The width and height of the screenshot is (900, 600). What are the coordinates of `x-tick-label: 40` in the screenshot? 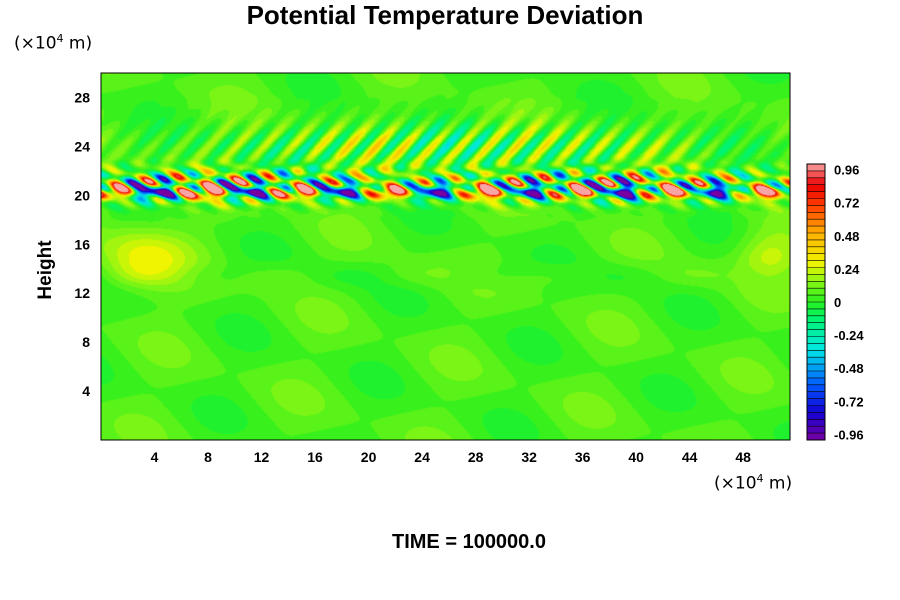 It's located at (636, 457).